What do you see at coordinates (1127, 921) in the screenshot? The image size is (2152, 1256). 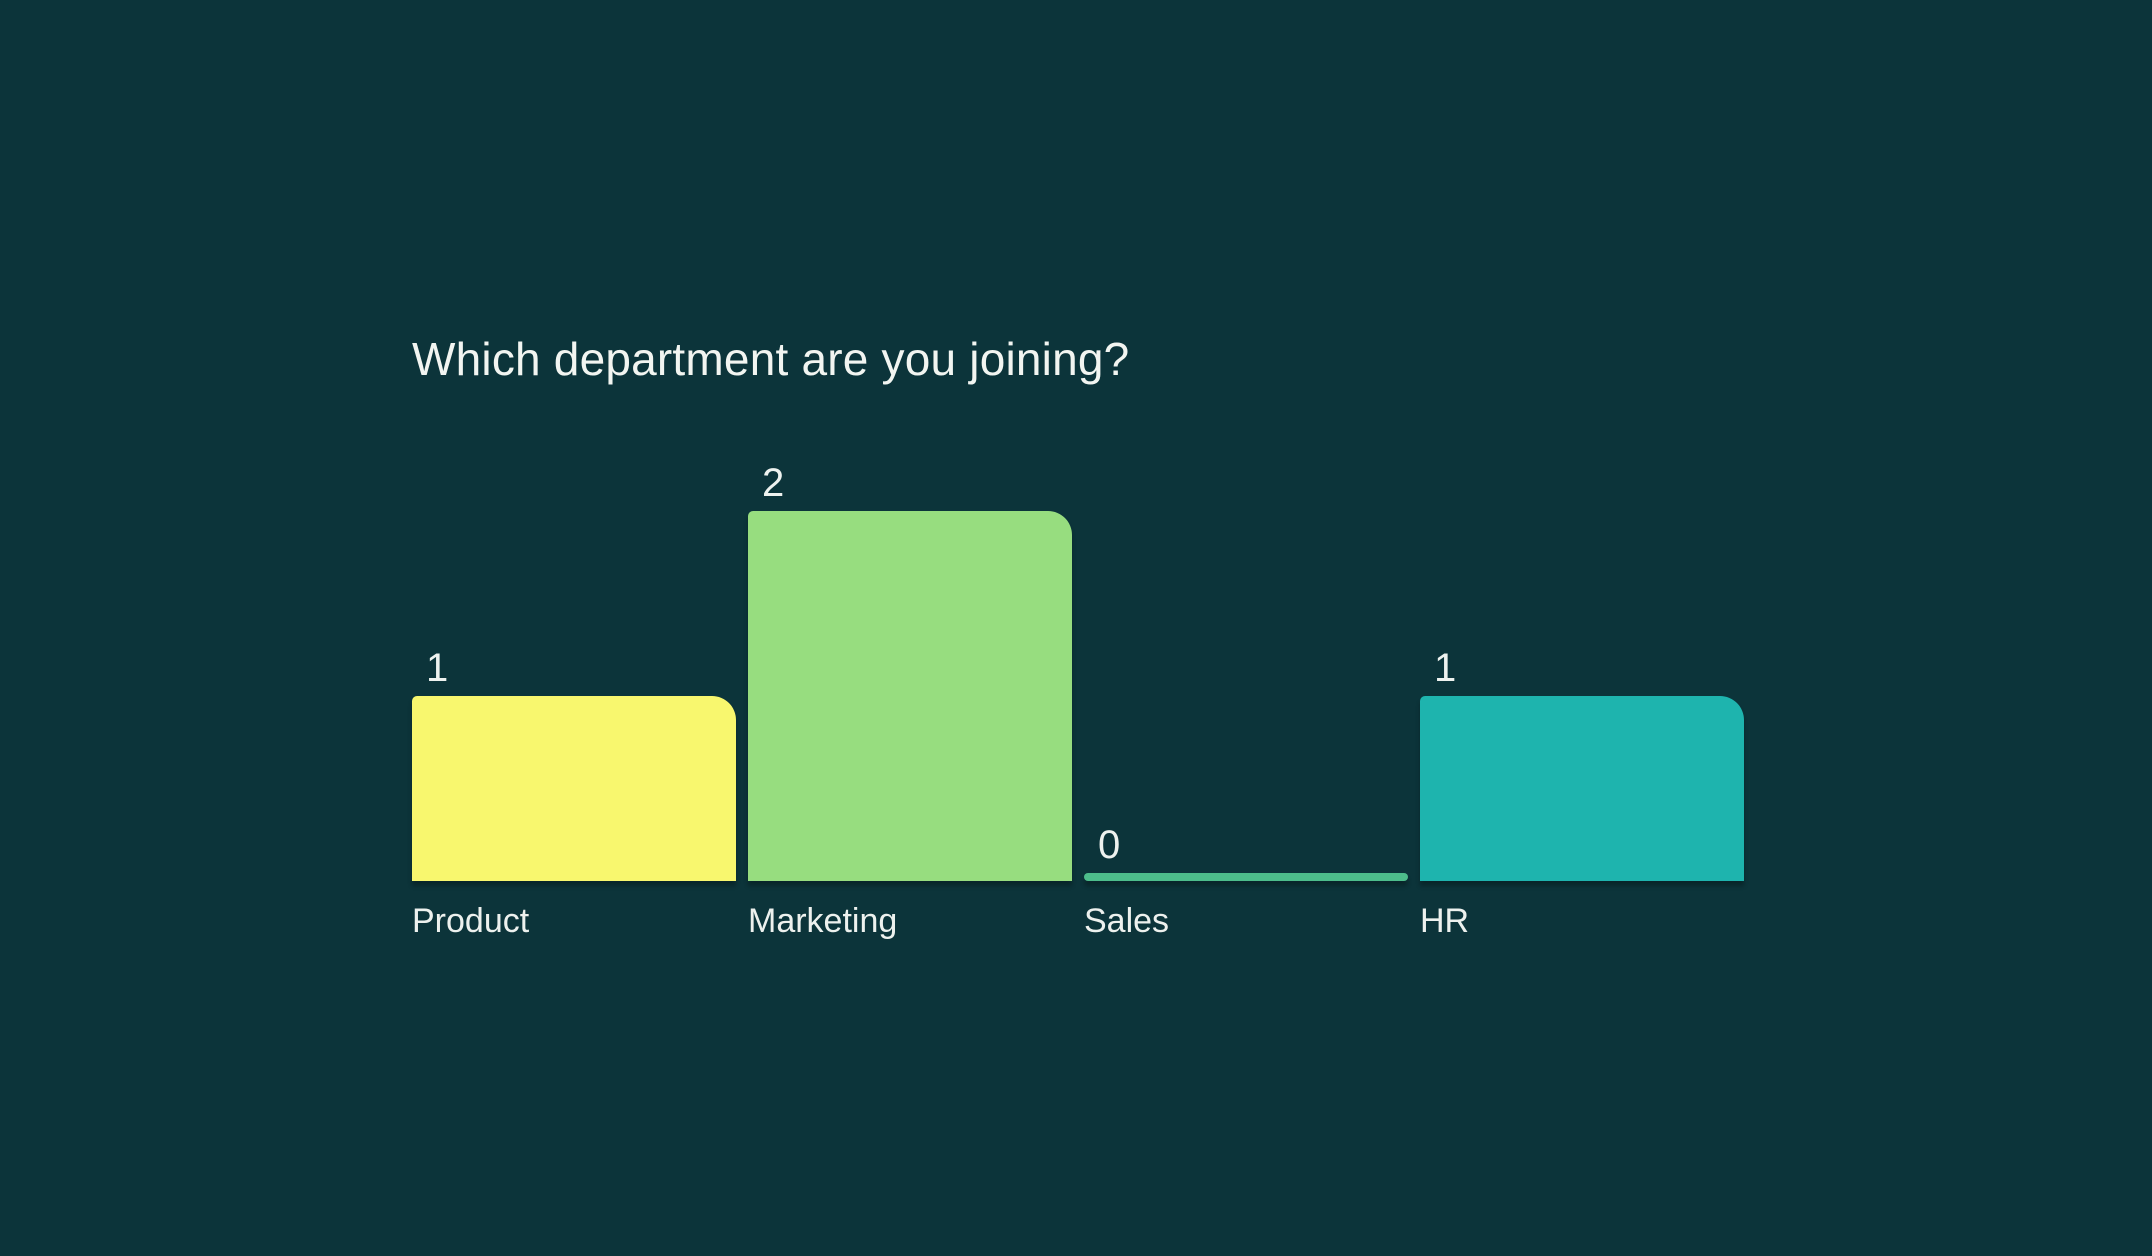 I see `category-label: Sales` at bounding box center [1127, 921].